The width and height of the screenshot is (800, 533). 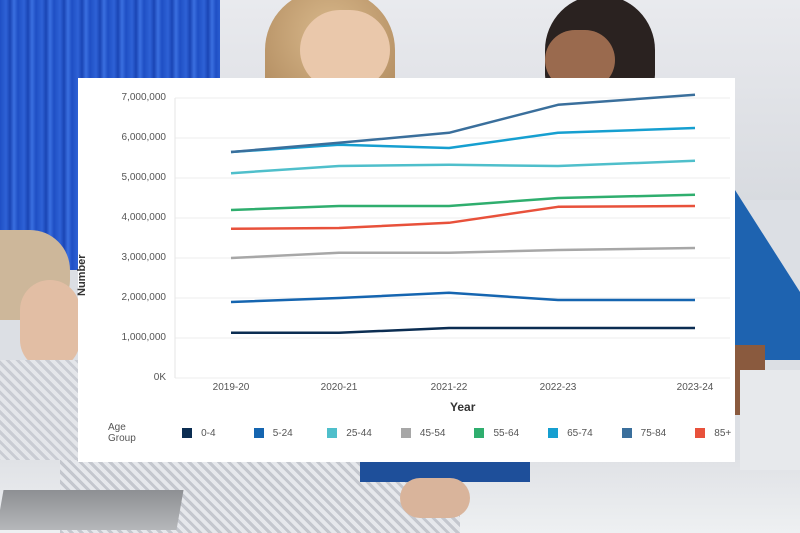 I want to click on y-tick-label: 5,000,000, so click(x=144, y=177).